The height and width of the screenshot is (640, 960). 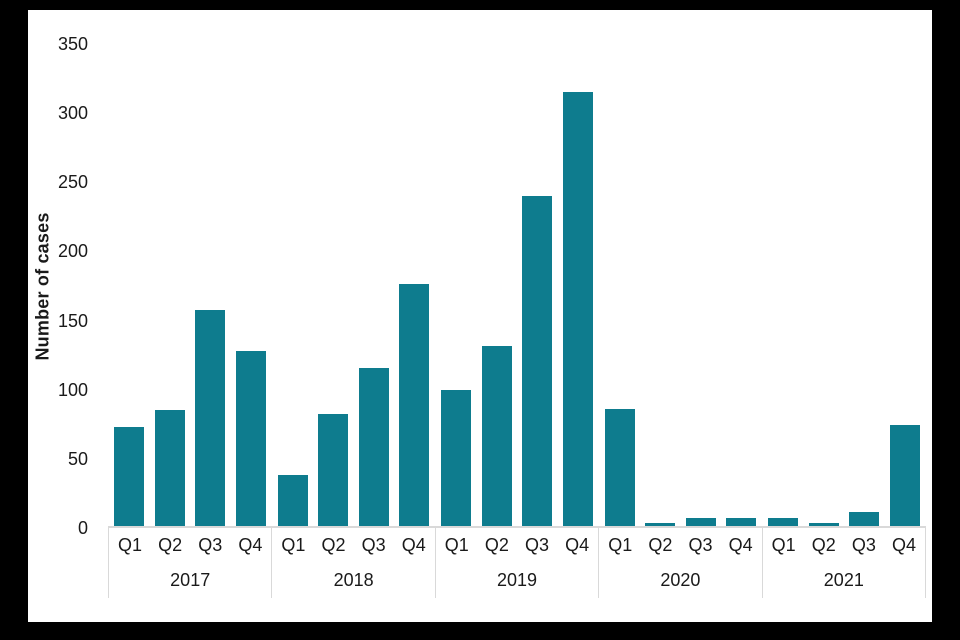 I want to click on y-axis-ticks: 0 50 100 150 200 250 300 350, so click(x=64, y=286).